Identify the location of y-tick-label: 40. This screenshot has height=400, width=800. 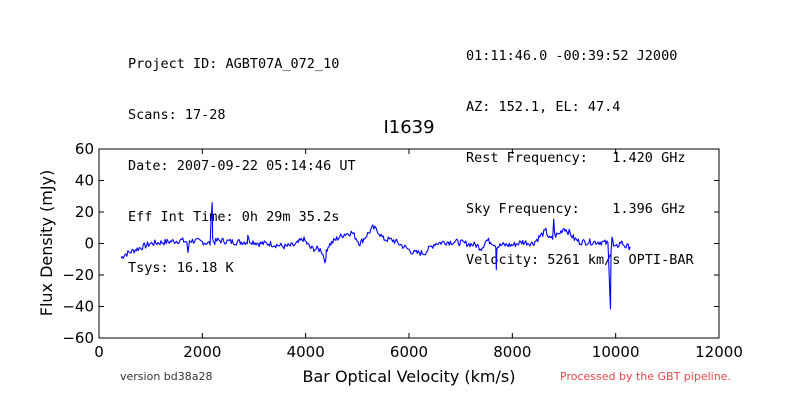
(84, 181).